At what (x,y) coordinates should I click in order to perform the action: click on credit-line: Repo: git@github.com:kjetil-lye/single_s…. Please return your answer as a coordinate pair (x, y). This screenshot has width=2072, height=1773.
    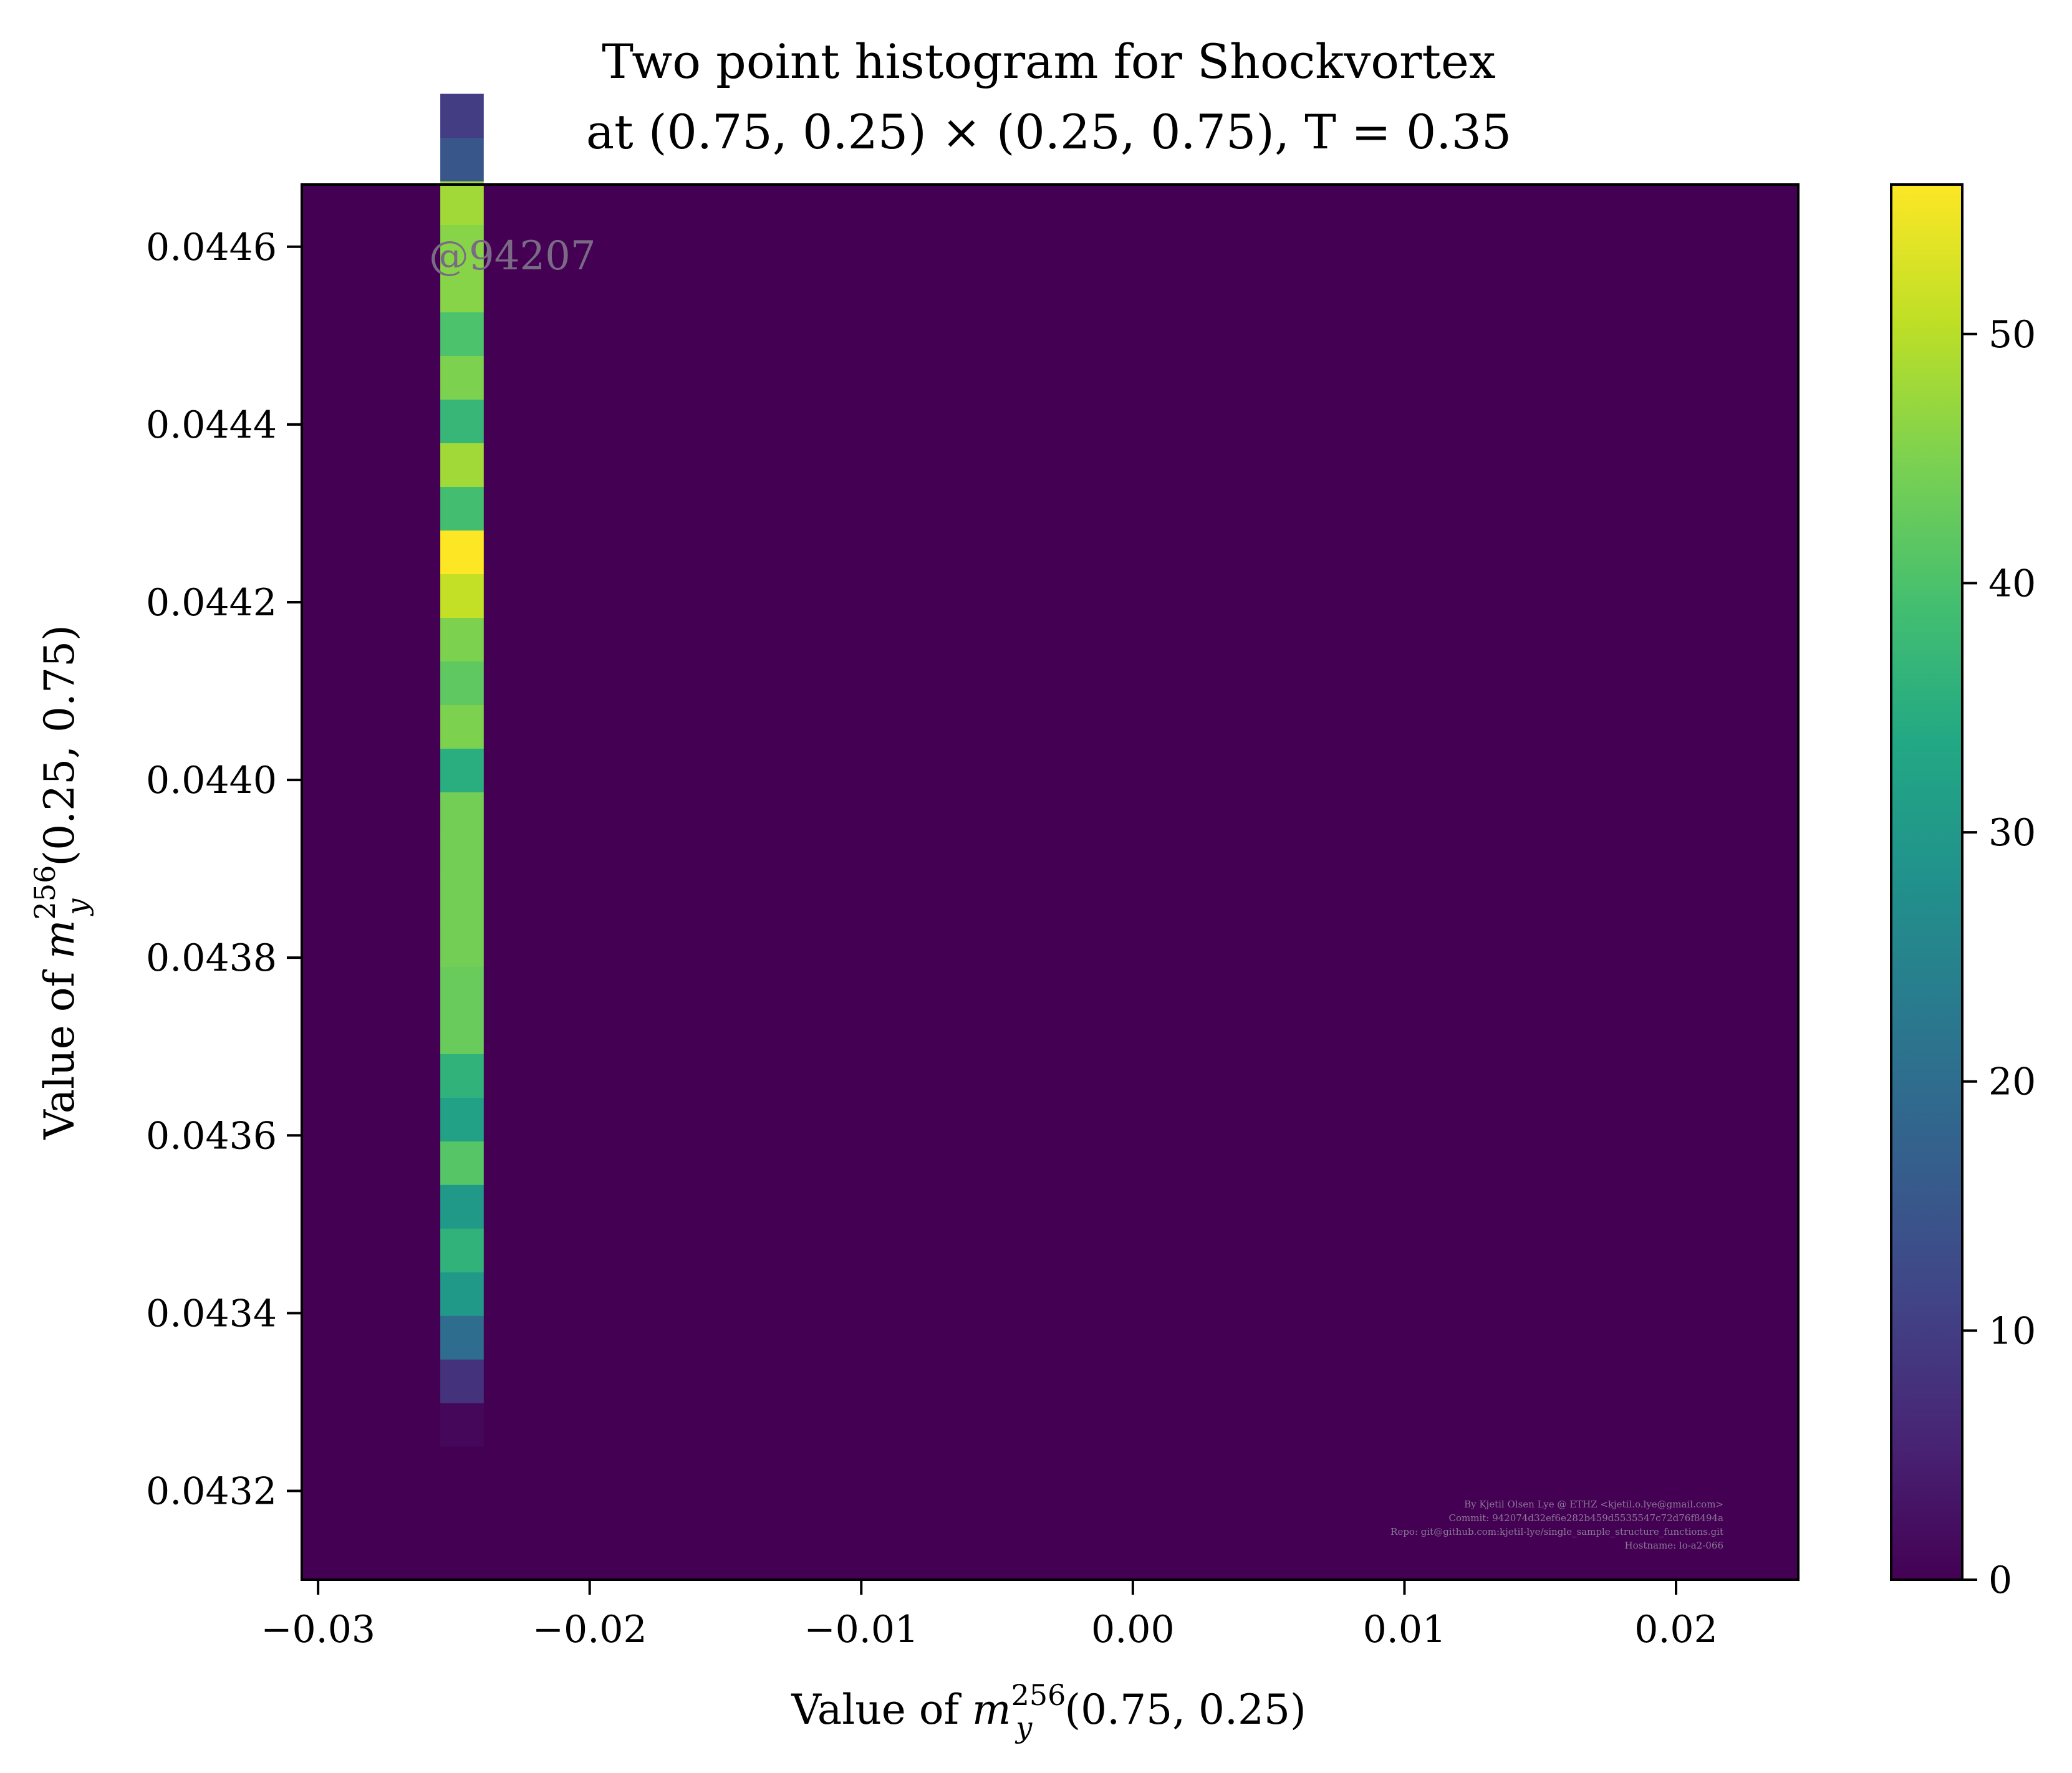
    Looking at the image, I should click on (1556, 1531).